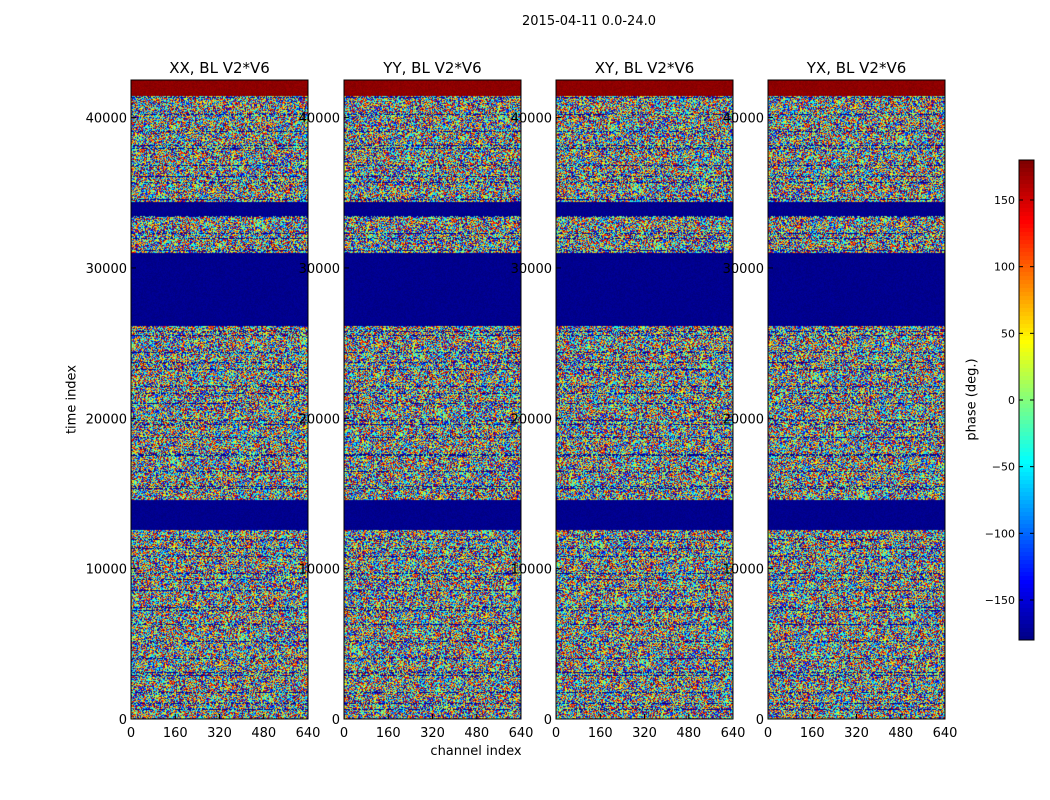  Describe the element at coordinates (1000, 600) in the screenshot. I see `colorbar-tick-label: −150` at that location.